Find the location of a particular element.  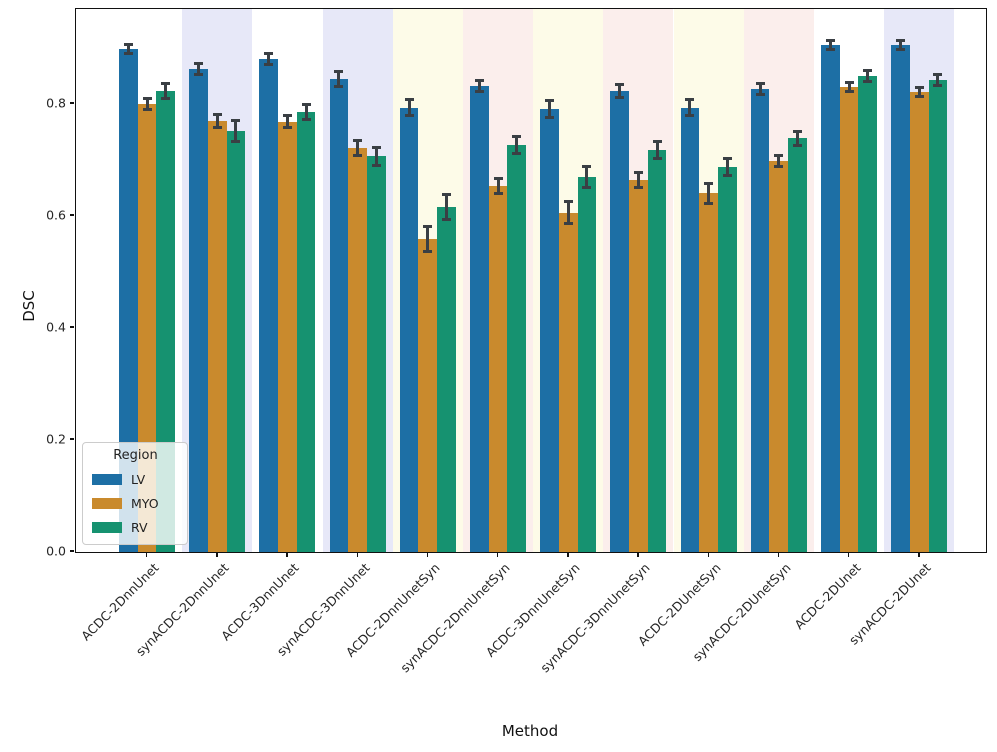

legend: Region LV MYO RV is located at coordinates (135, 493).